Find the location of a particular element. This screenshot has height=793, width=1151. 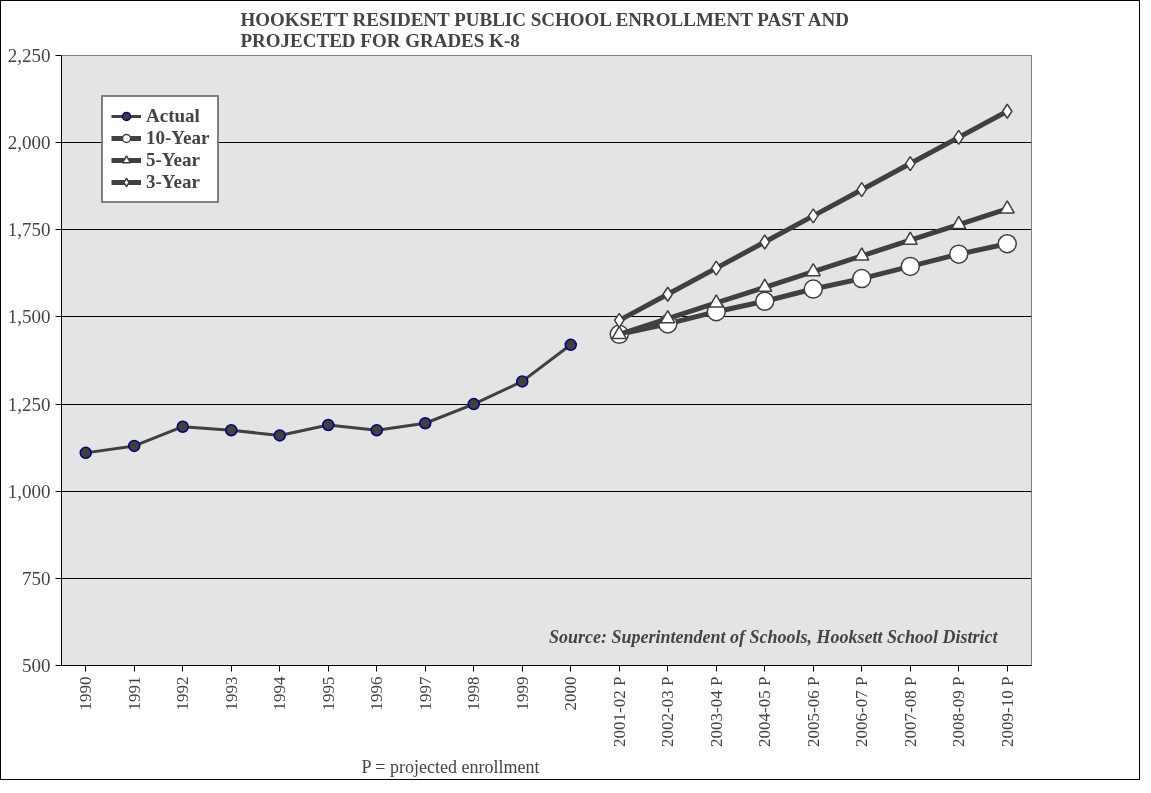

annotation: Source: Superintendent of Schools, Hooksett School District is located at coordinates (774, 637).